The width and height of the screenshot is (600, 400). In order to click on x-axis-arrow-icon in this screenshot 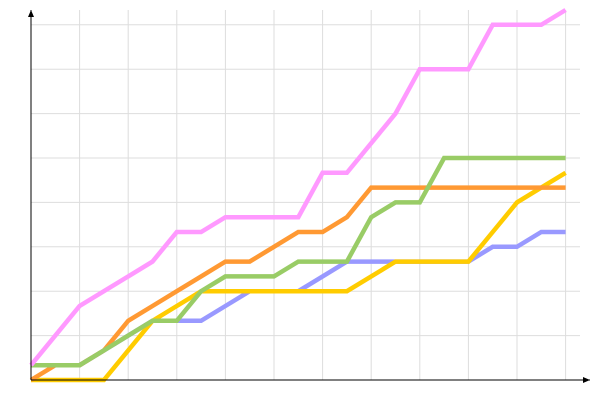, I will do `click(586, 380)`.